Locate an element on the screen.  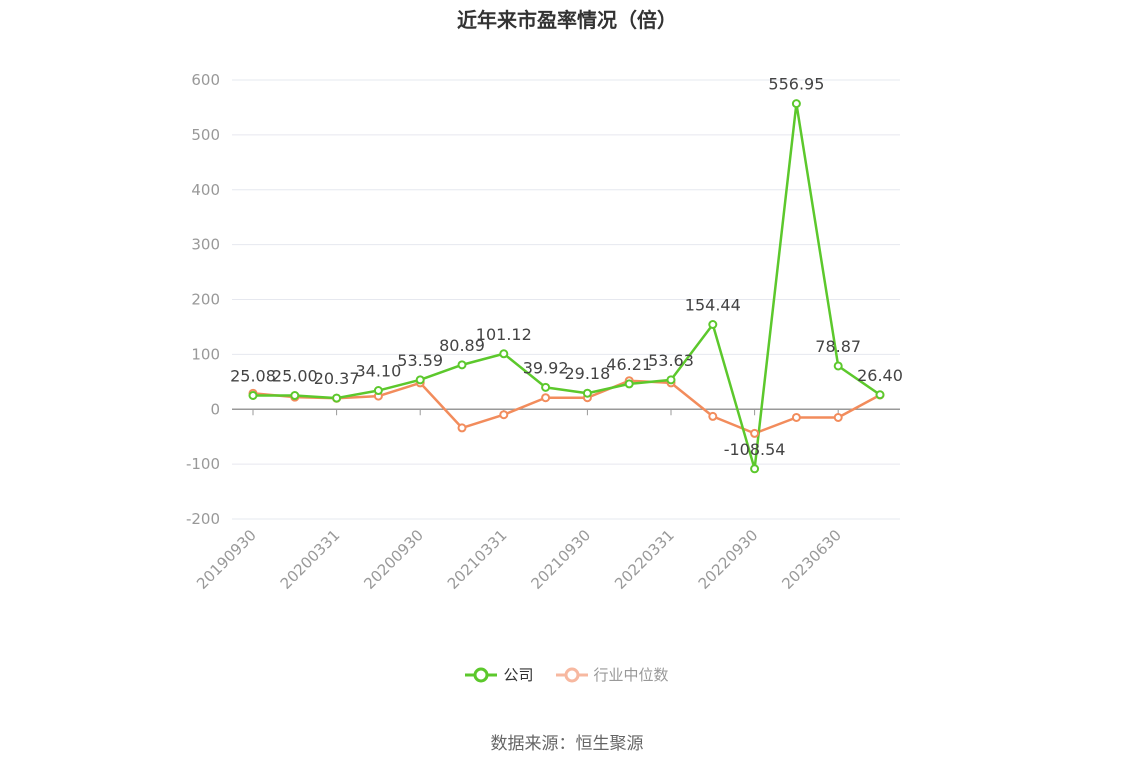
series-line-industry is located at coordinates (566, 407).